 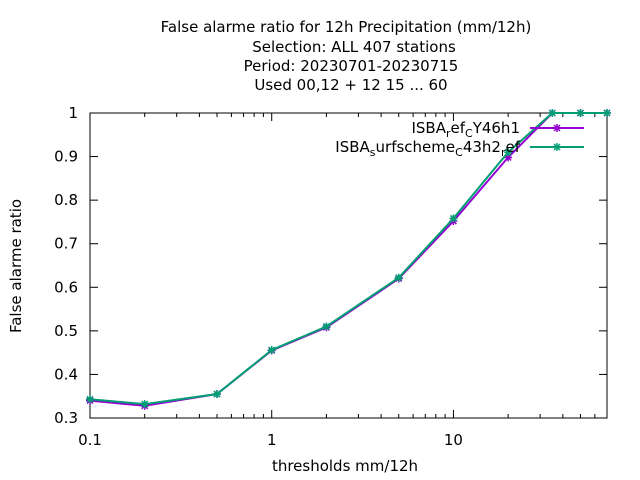 I want to click on legend: ISBArefCY46h1 ISBAsurfschemeC43h2ref, so click(x=459, y=139).